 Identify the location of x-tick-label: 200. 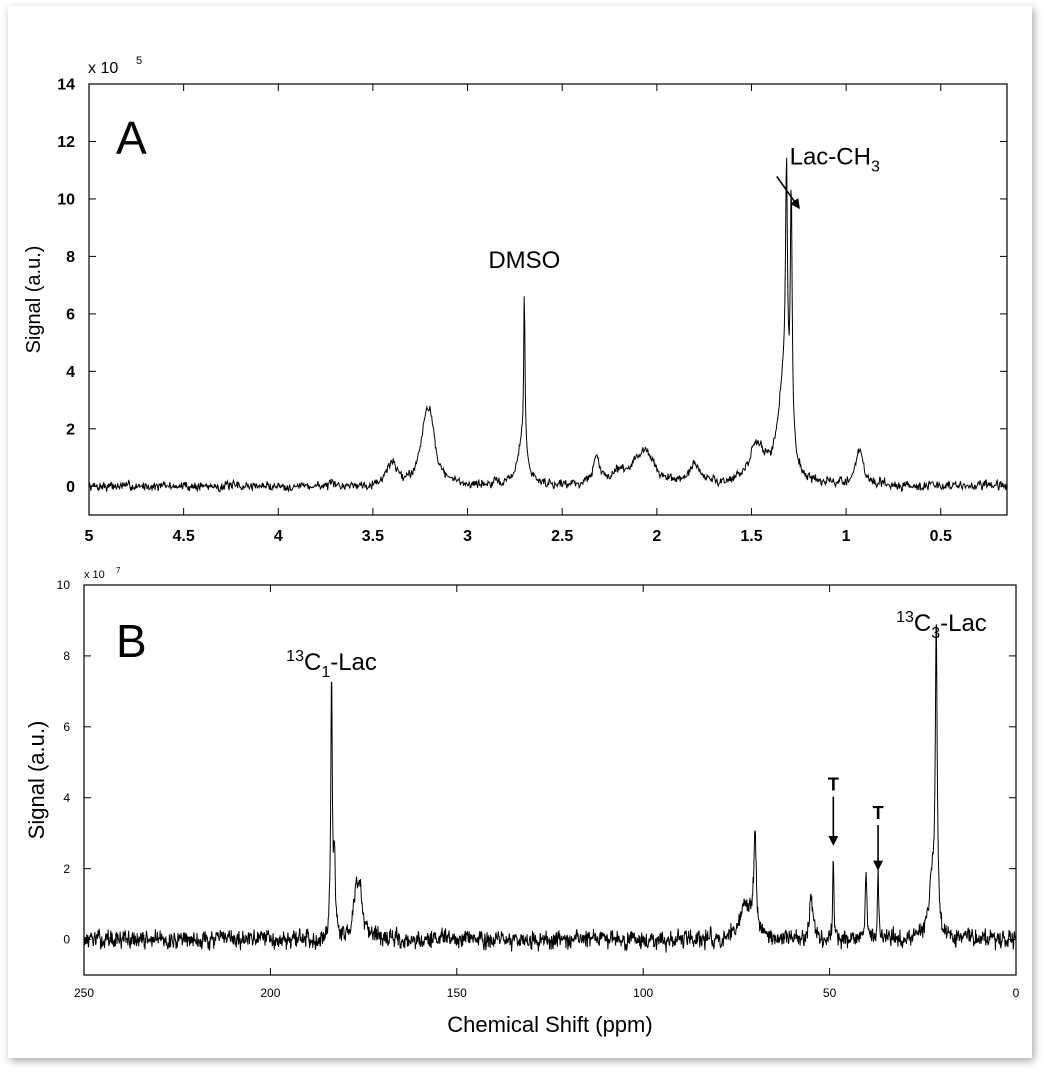
(270, 993).